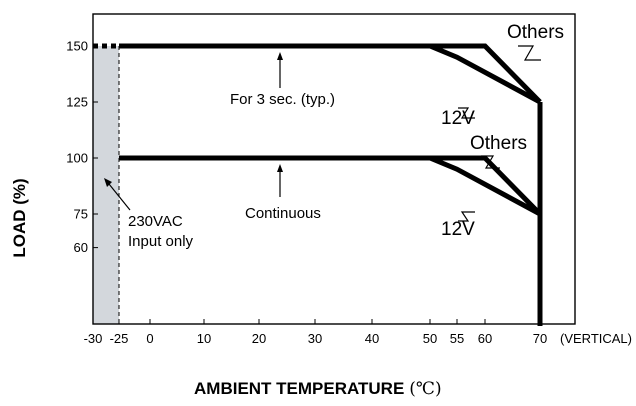 The image size is (636, 406). I want to click on leader-others-top, so click(529, 53).